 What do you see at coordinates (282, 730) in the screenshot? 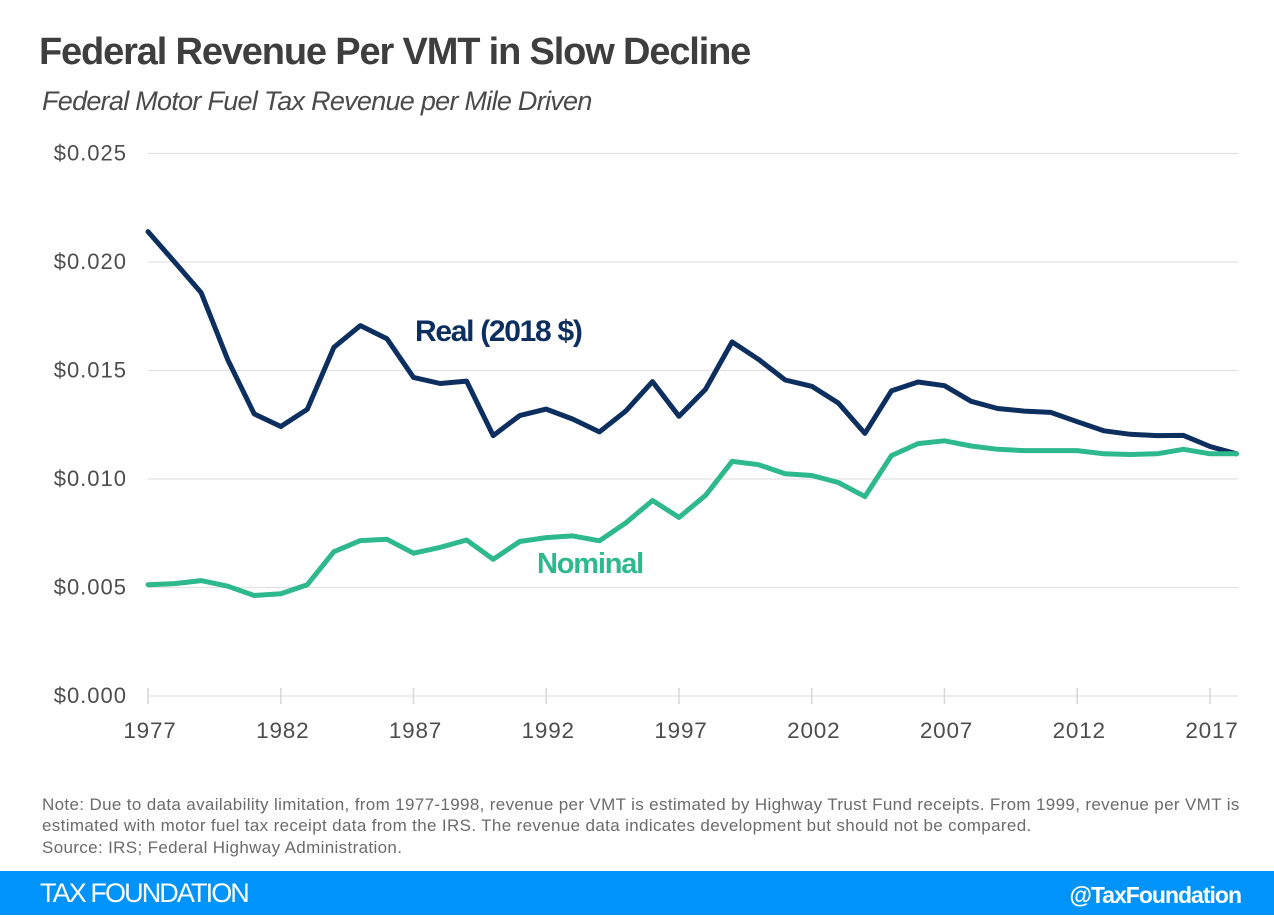
I see `svg-text: 1982` at bounding box center [282, 730].